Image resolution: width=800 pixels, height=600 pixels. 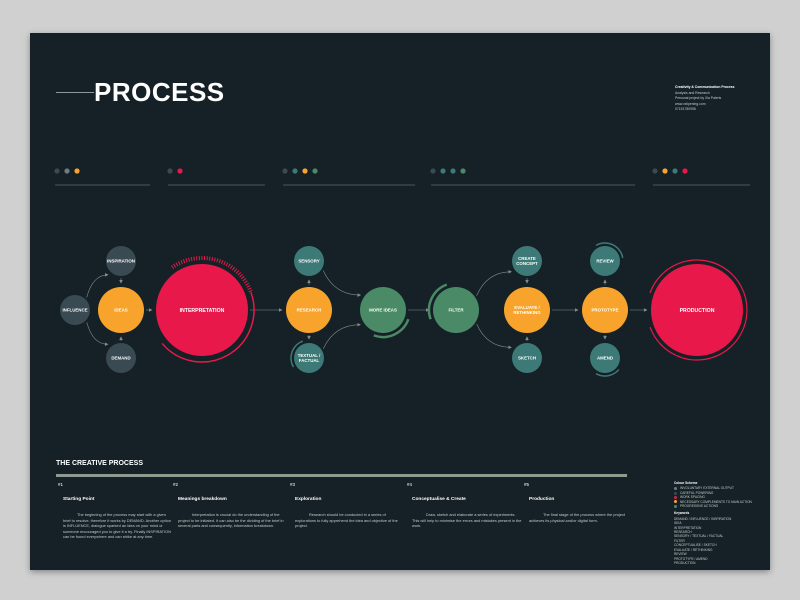 I want to click on colour-scheme-item: WORK SPACING, so click(x=720, y=497).